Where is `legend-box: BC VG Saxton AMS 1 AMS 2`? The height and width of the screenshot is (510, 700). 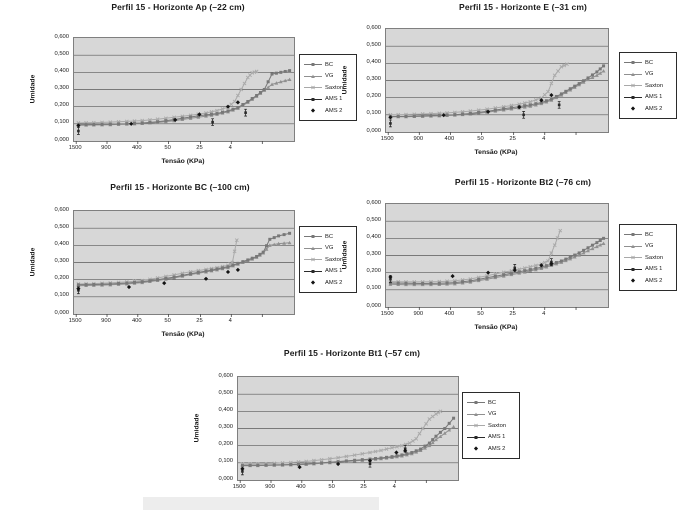 legend-box: BC VG Saxton AMS 1 AMS 2 is located at coordinates (328, 259).